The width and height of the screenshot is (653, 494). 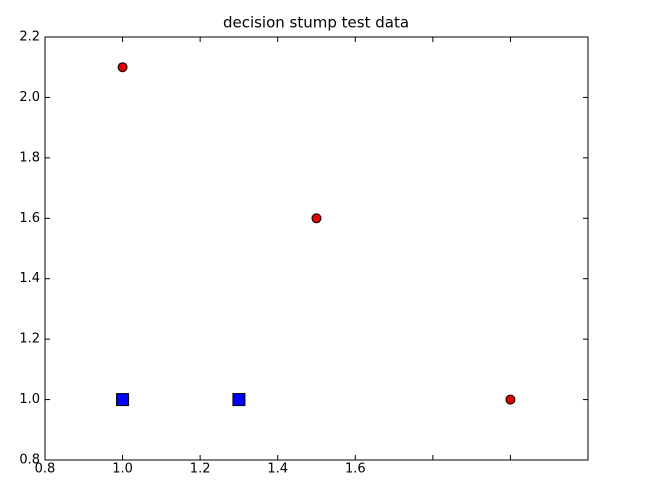 I want to click on chart-title: decision stump test data, so click(x=316, y=23).